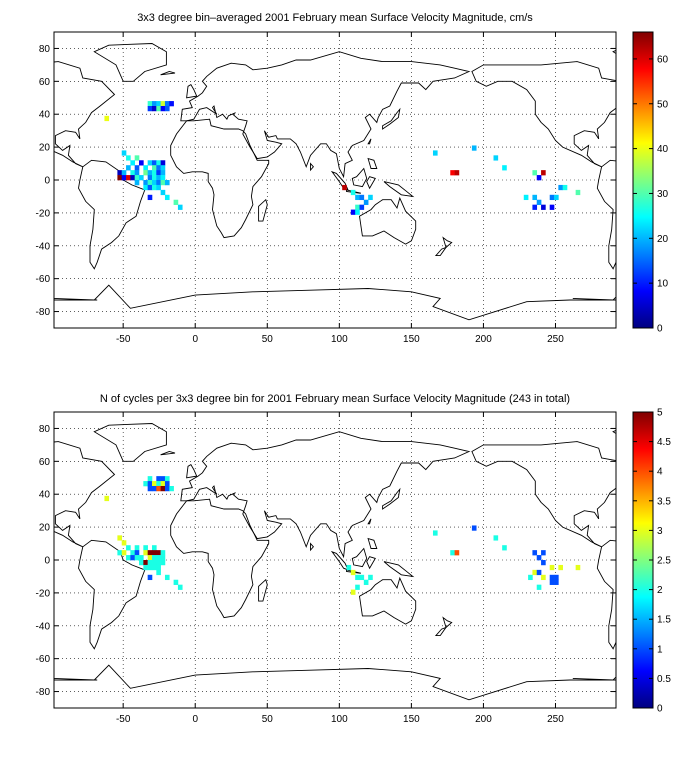  I want to click on chart-1-colorbar-tick-label: 0, so click(660, 329).